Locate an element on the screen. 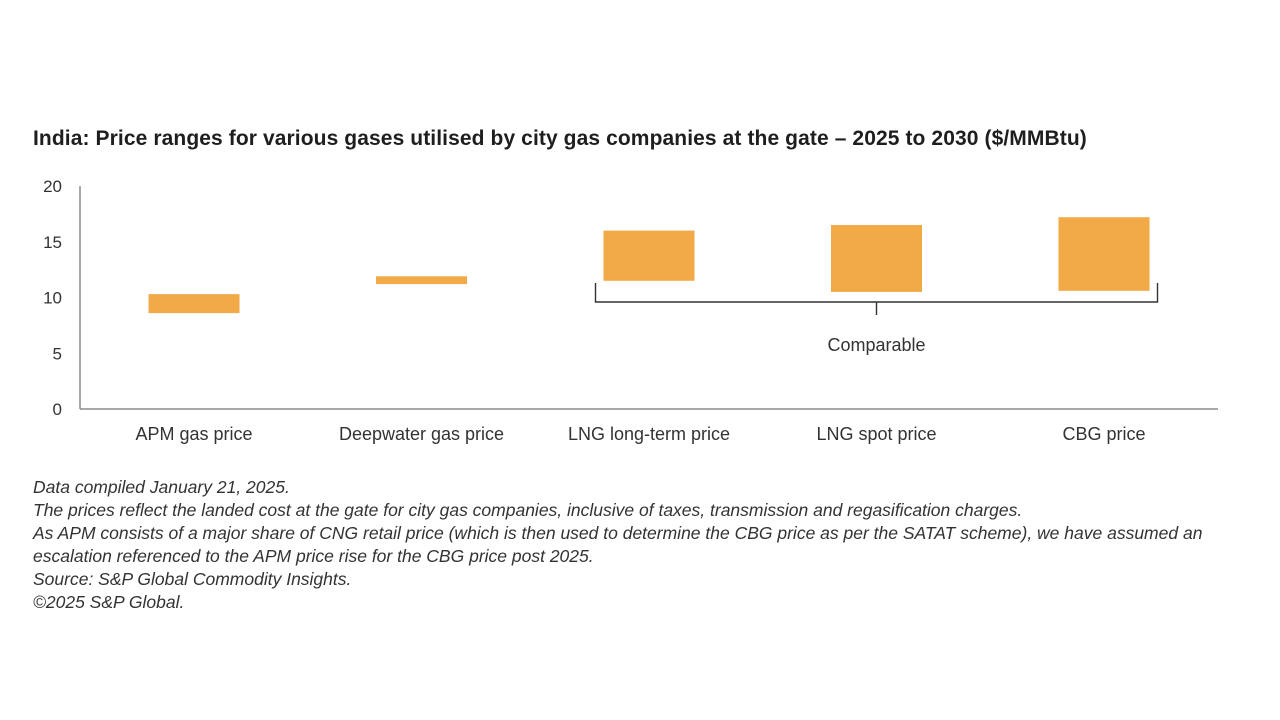 The image size is (1280, 720). note-compiled: Data compiled January 21, 2025. is located at coordinates (161, 487).